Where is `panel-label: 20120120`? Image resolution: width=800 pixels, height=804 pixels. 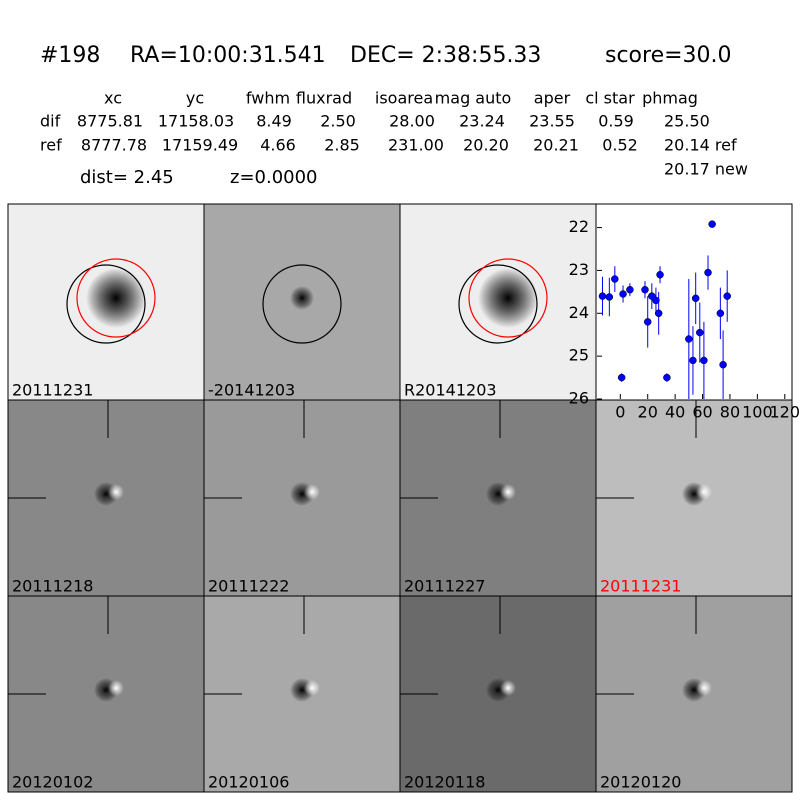
panel-label: 20120120 is located at coordinates (640, 782).